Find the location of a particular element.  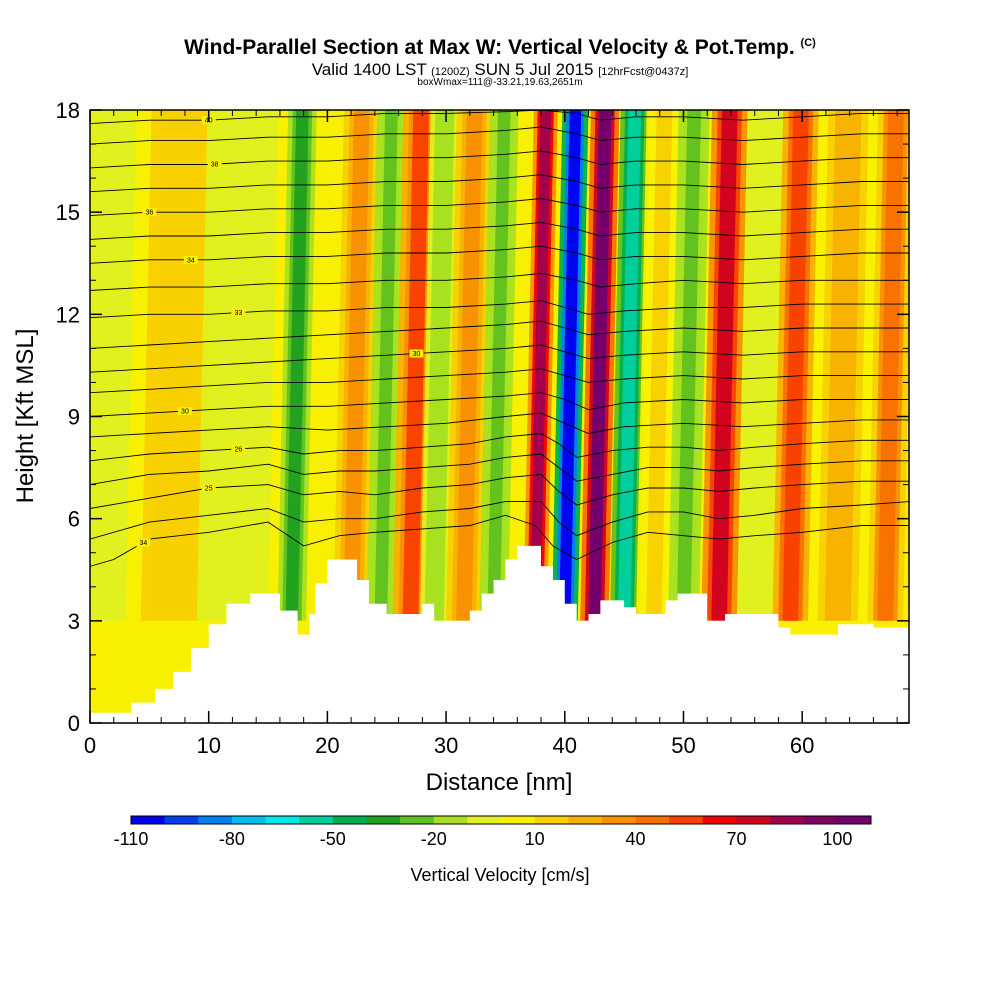

y-tick-label: 9 is located at coordinates (74, 417).